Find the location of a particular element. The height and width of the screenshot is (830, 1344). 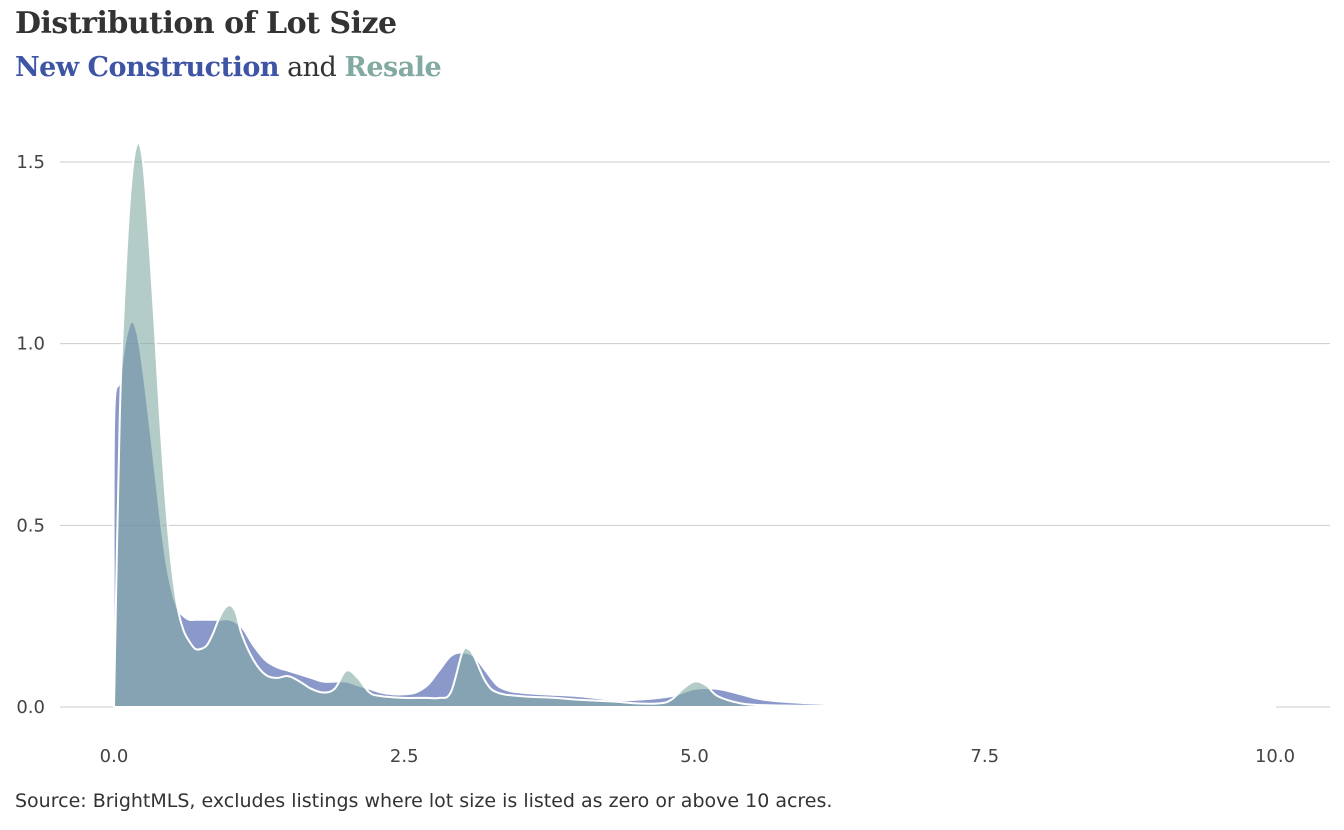

y-tick-label: 1.5 is located at coordinates (30, 162).